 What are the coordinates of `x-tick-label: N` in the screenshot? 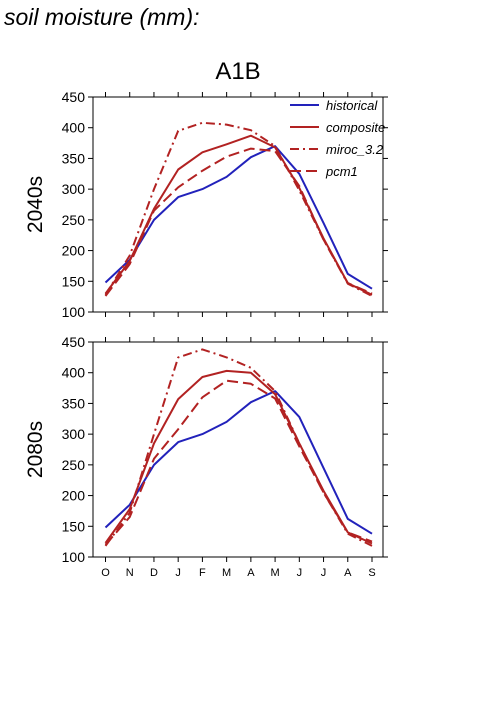 It's located at (130, 573).